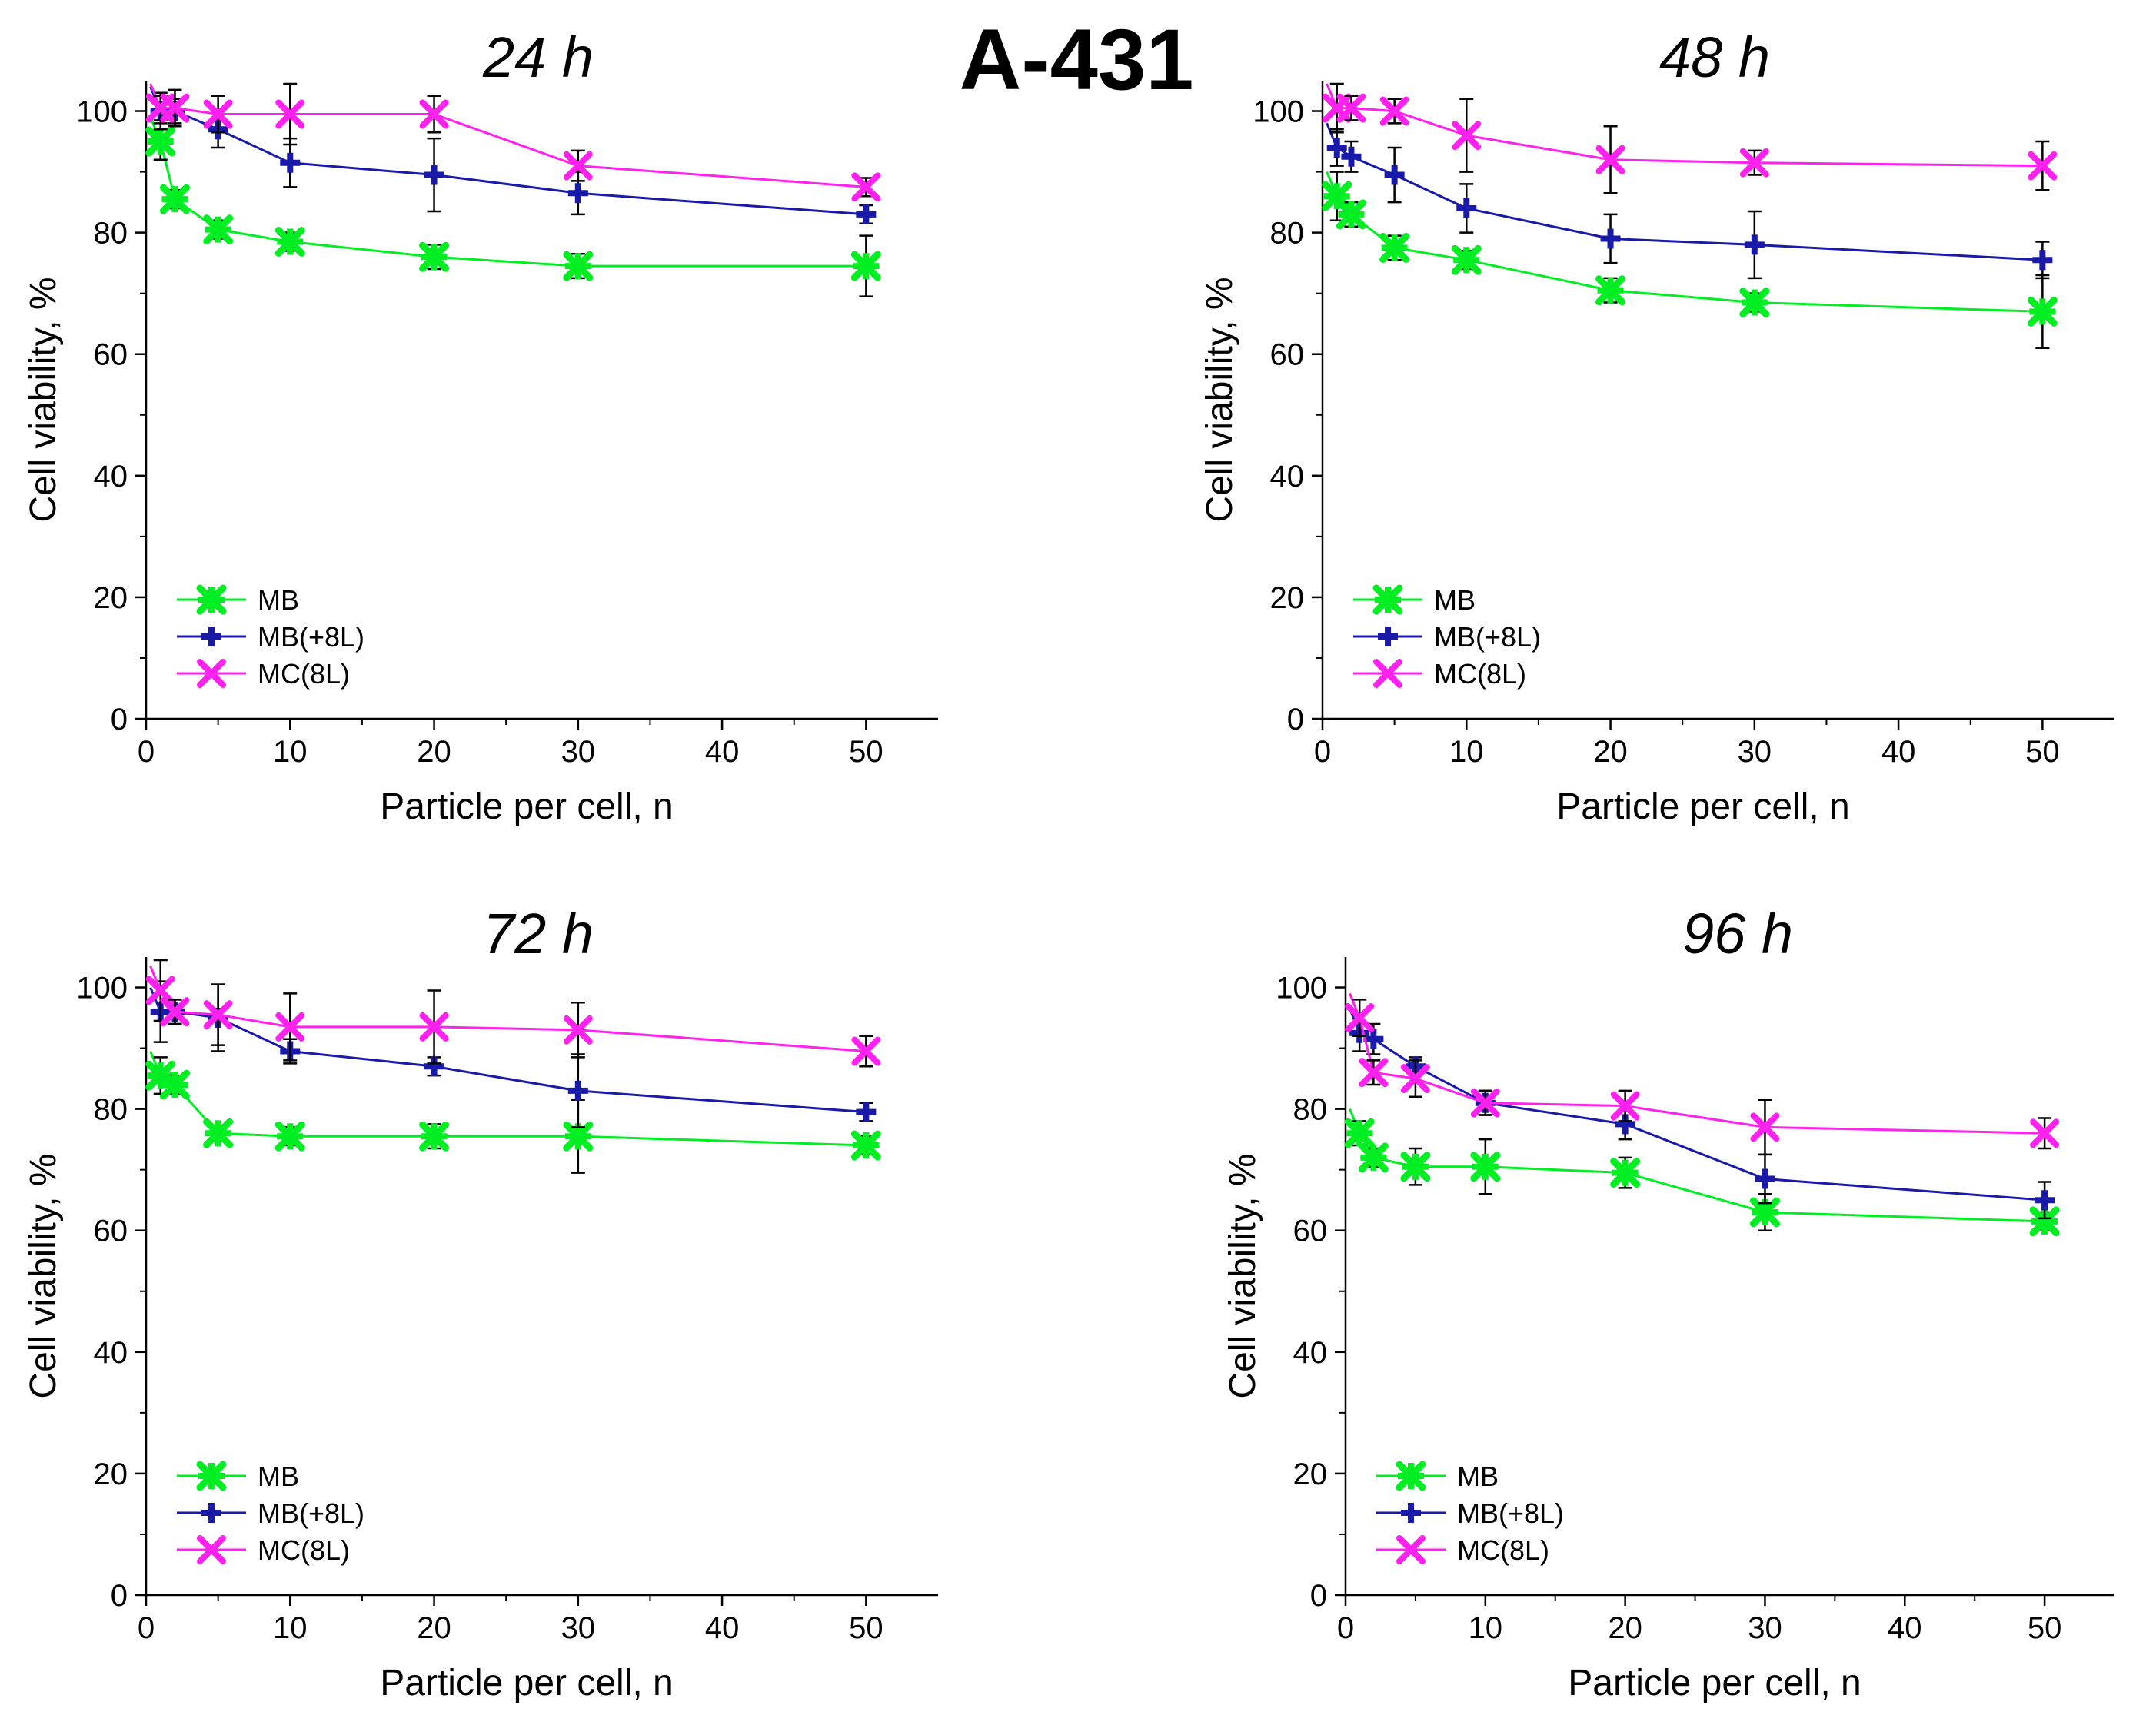 The height and width of the screenshot is (1735, 2156). I want to click on legend-label: MB(+8L), so click(311, 1513).